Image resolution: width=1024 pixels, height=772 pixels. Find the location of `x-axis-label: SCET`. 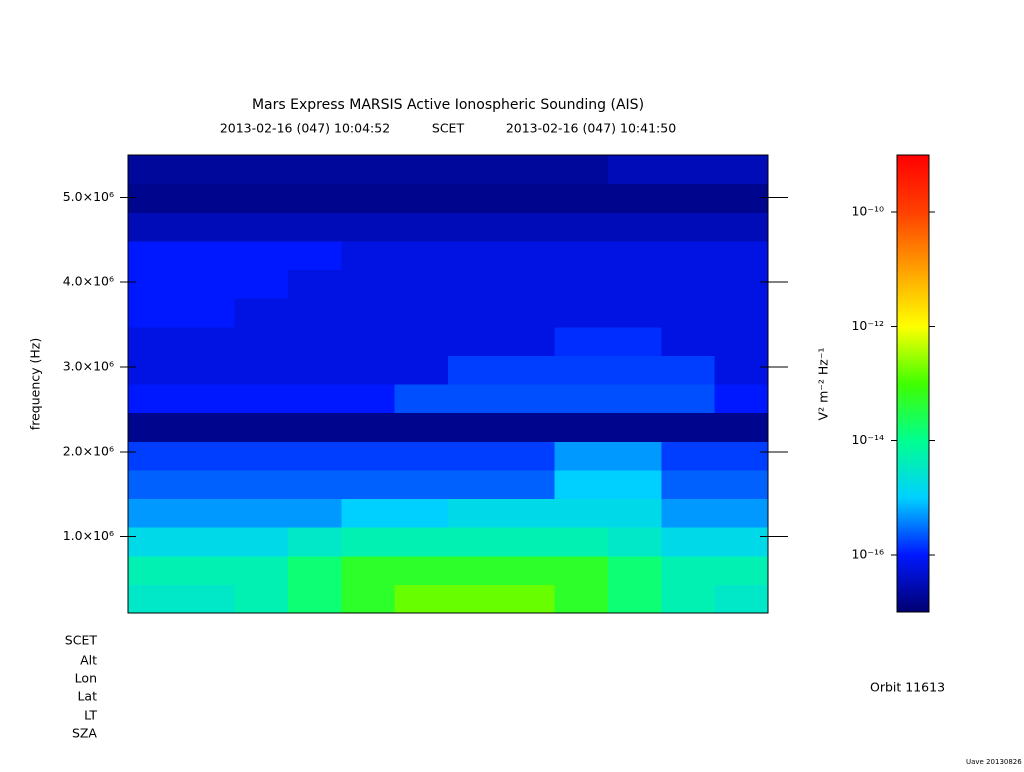

x-axis-label: SCET is located at coordinates (81, 640).